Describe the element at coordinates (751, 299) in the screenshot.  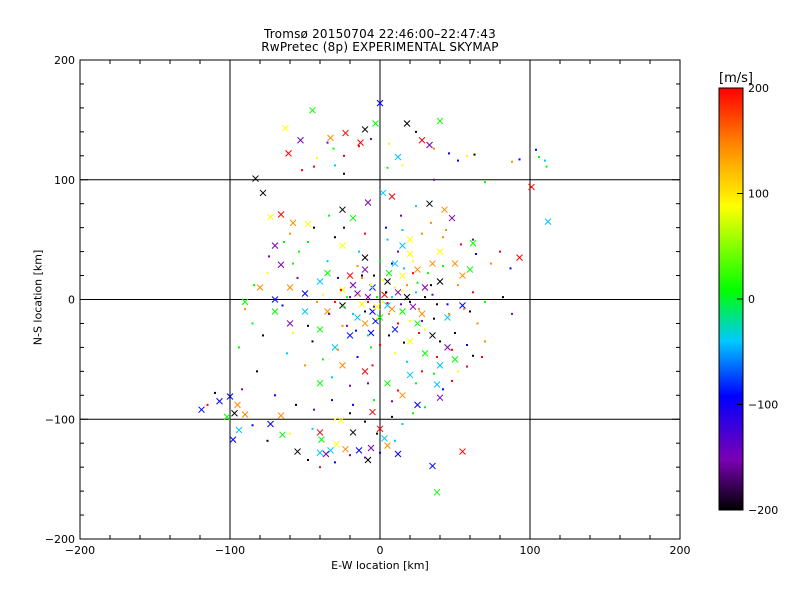
I see `colorbar-tick-label: 0` at that location.